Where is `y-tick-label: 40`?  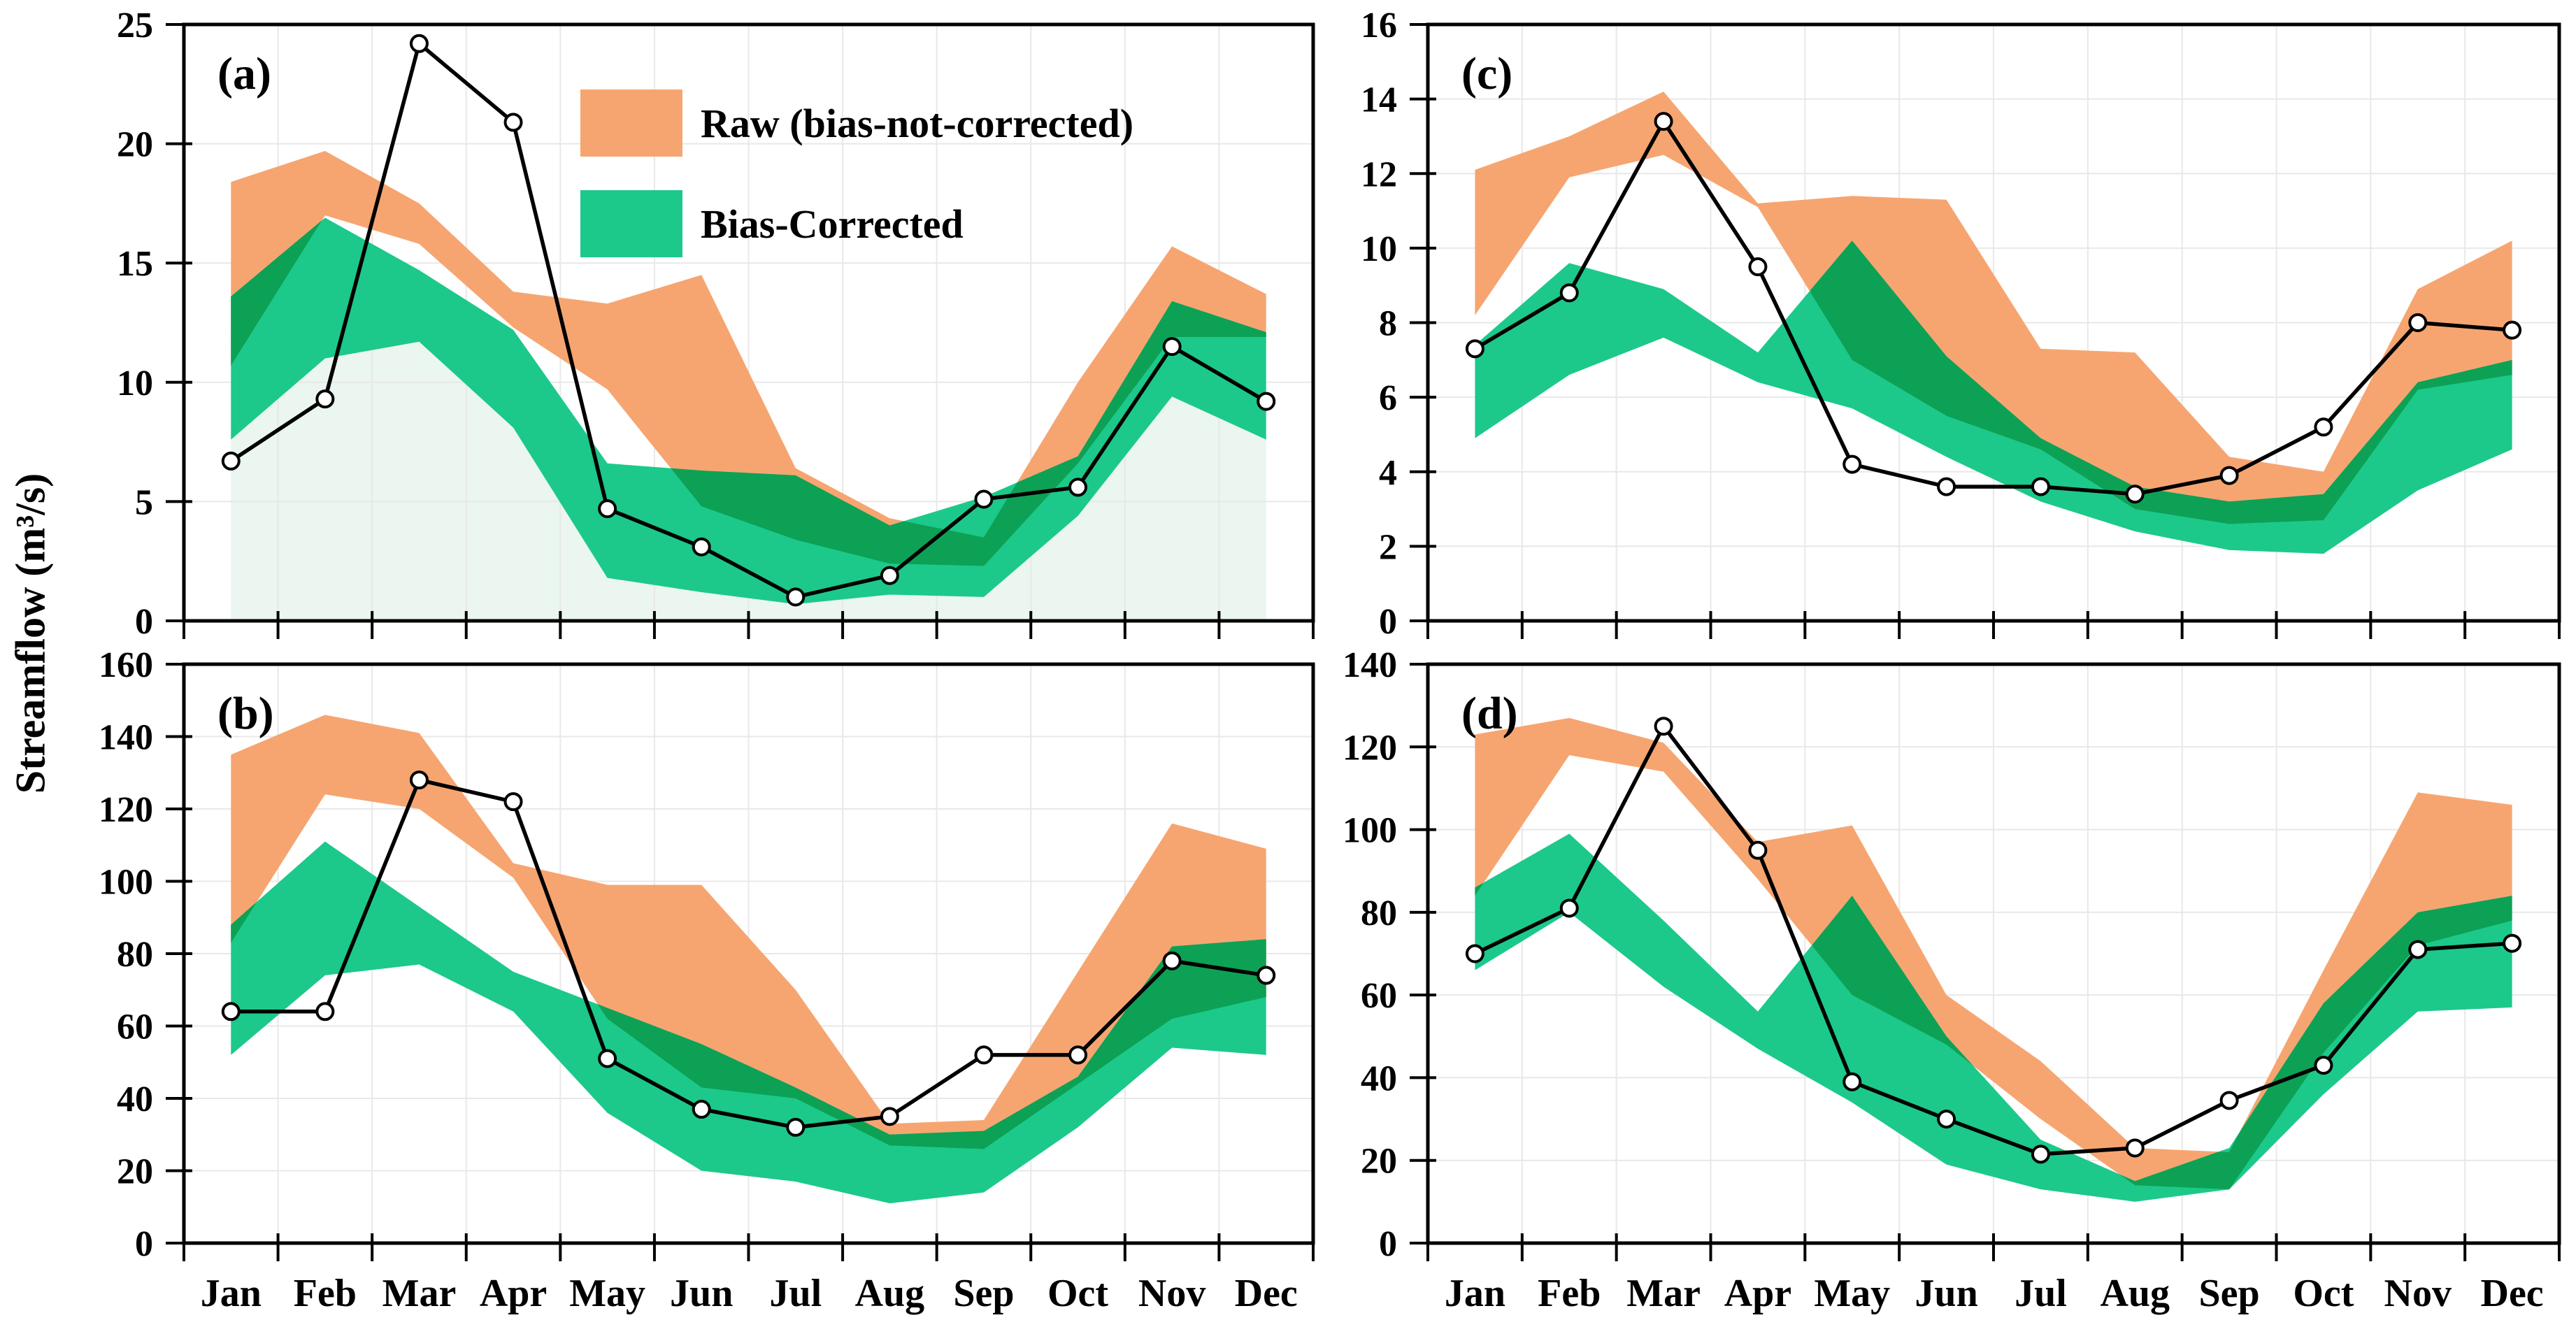
y-tick-label: 40 is located at coordinates (135, 1099).